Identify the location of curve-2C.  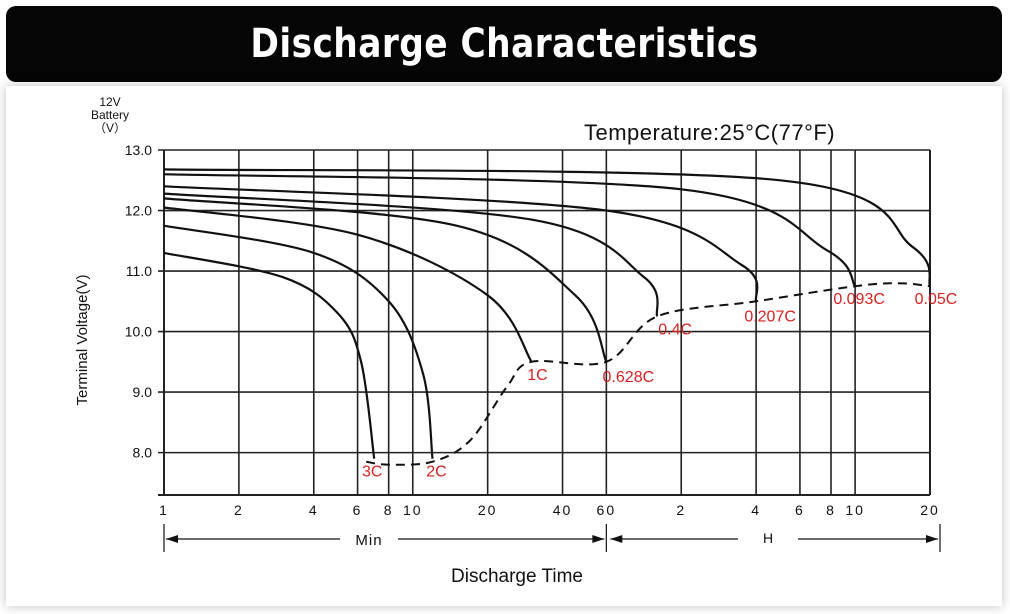
(298, 341).